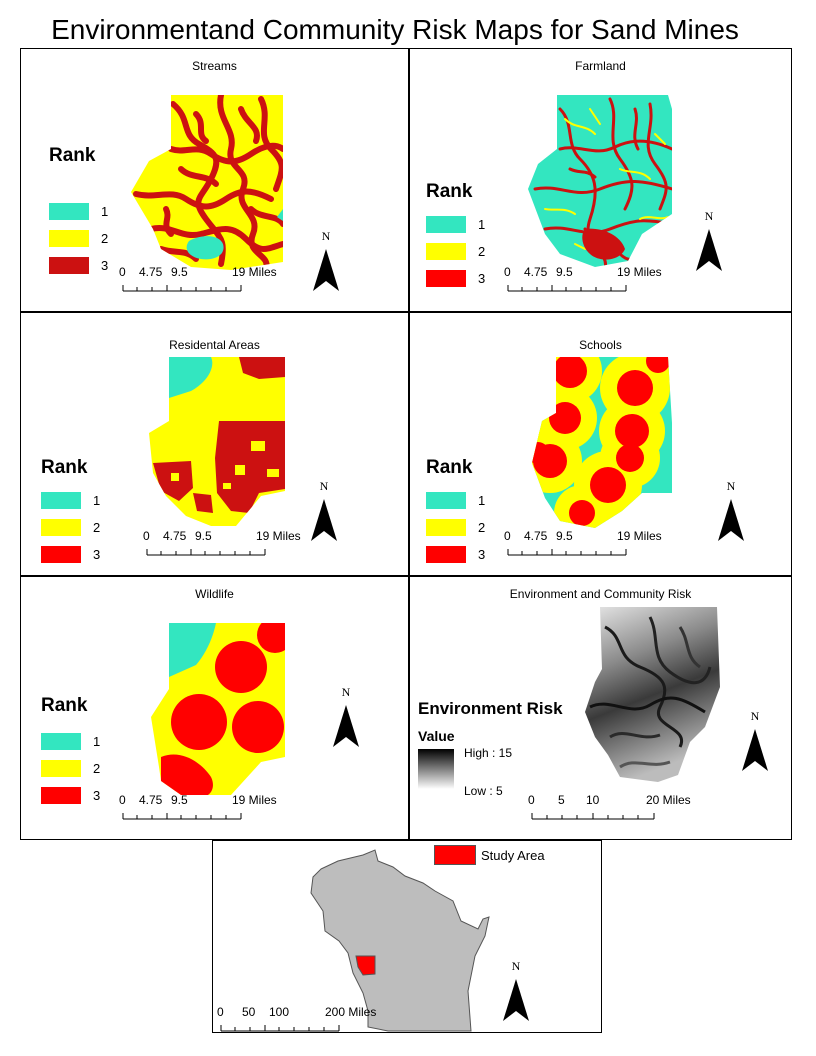  Describe the element at coordinates (652, 694) in the screenshot. I see `risk-map` at that location.